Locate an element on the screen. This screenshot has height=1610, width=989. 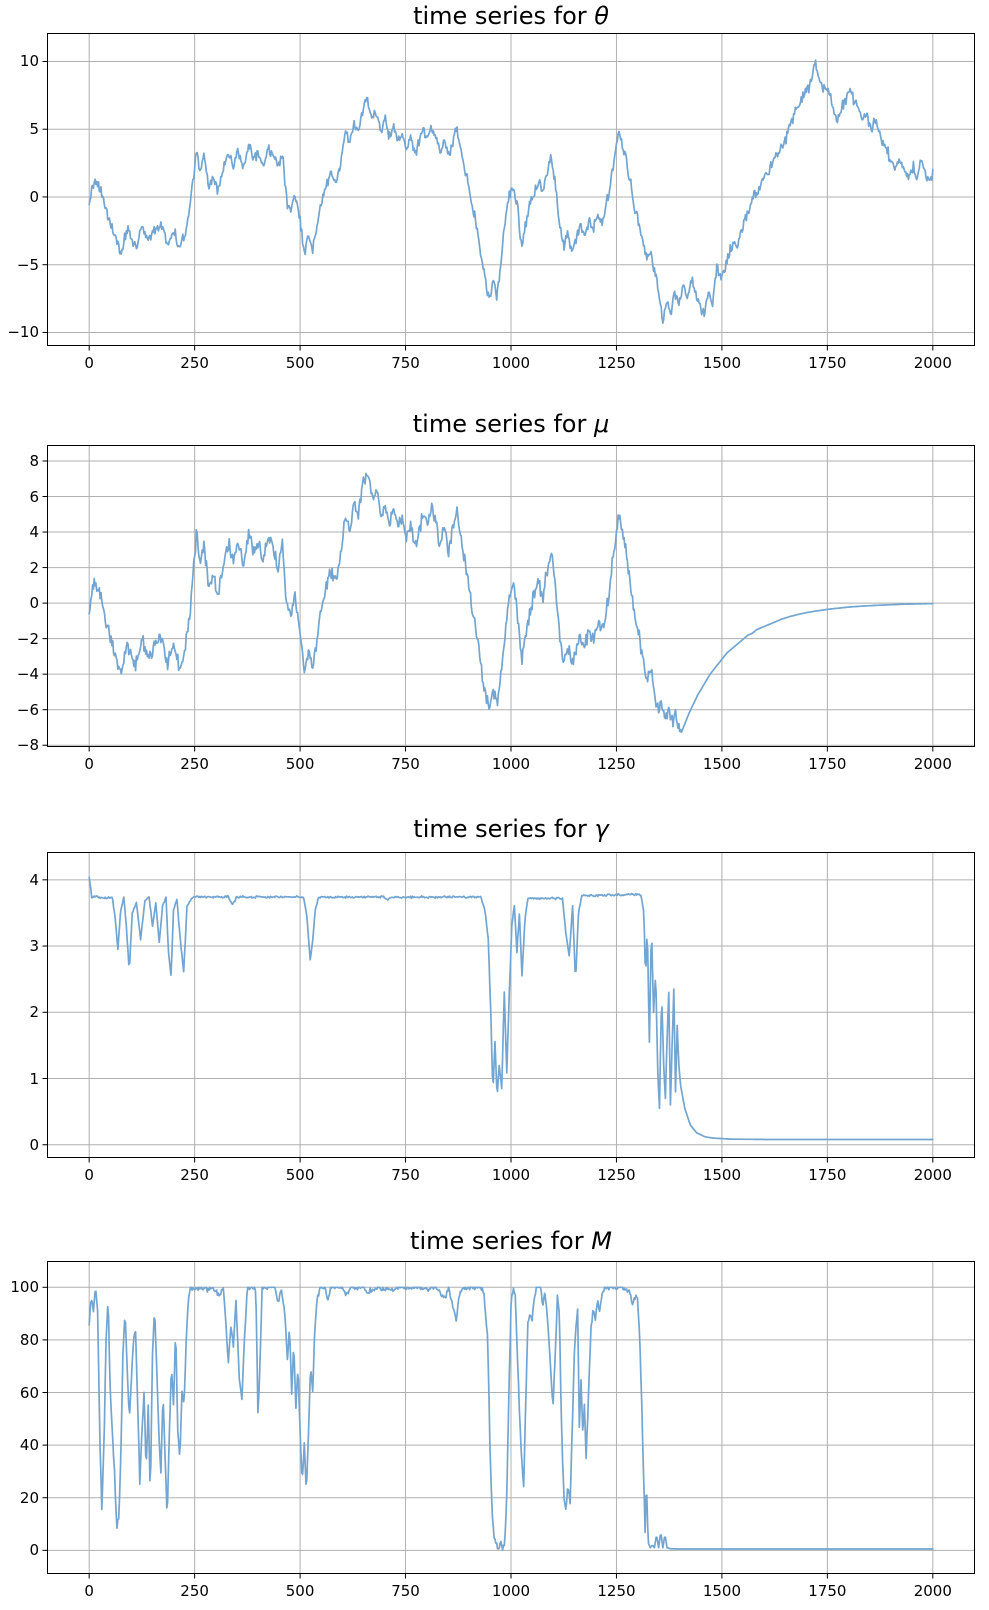
subplot-title-symbol: θ is located at coordinates (601, 16).